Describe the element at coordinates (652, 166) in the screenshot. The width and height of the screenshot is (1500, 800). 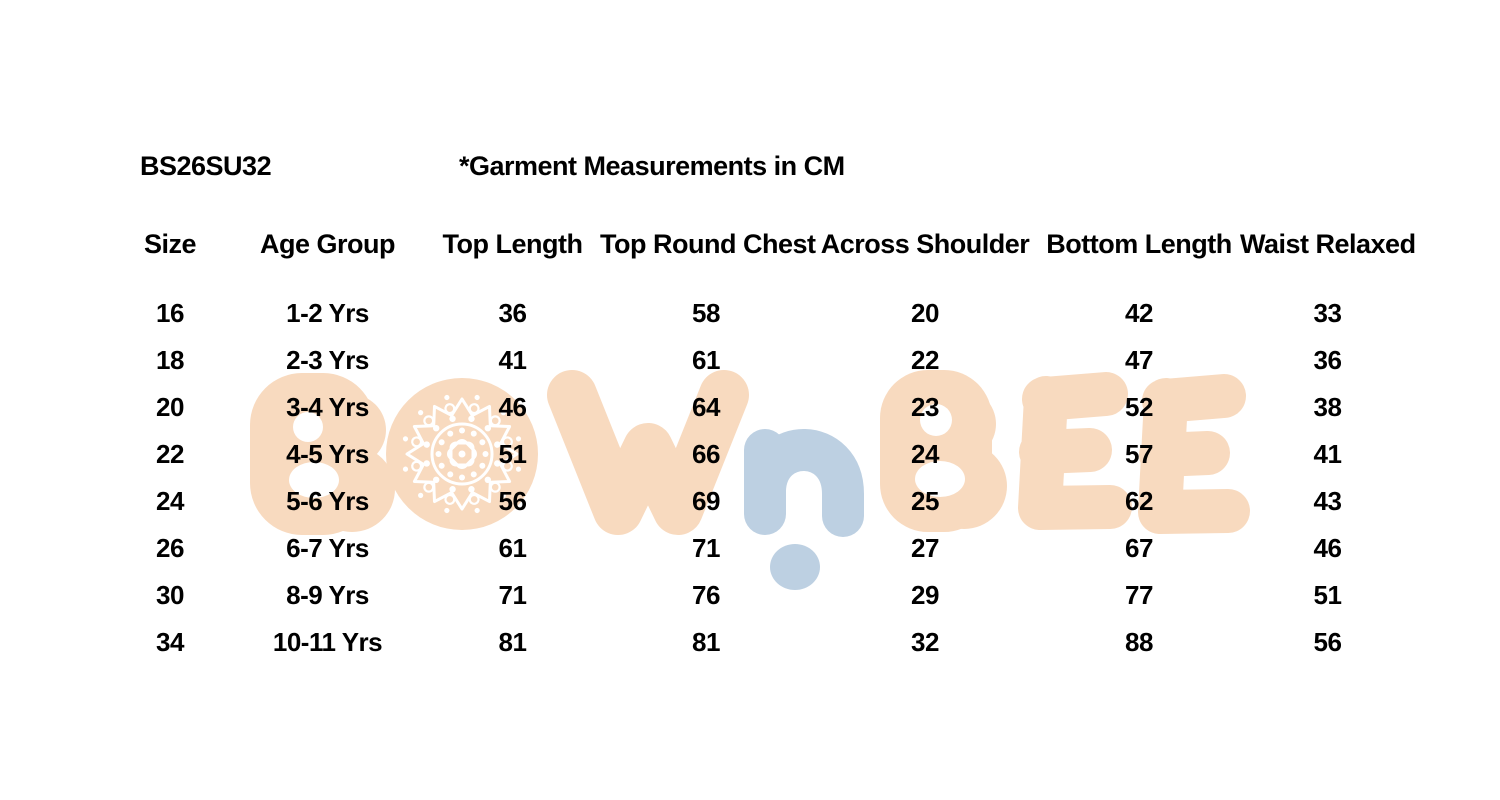
I see `measurement-unit-note: *Garment Measurements in CM` at that location.